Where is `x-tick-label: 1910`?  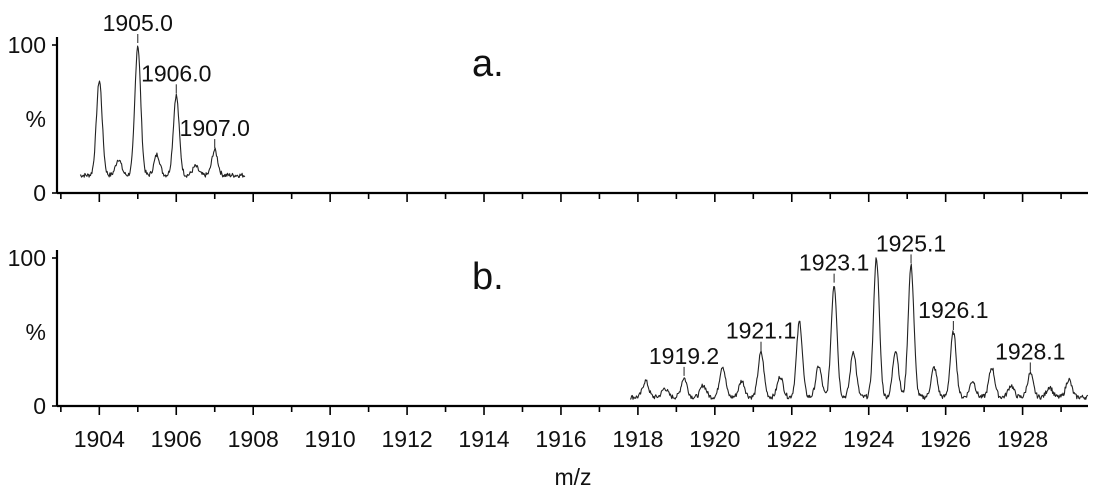
x-tick-label: 1910 is located at coordinates (330, 439).